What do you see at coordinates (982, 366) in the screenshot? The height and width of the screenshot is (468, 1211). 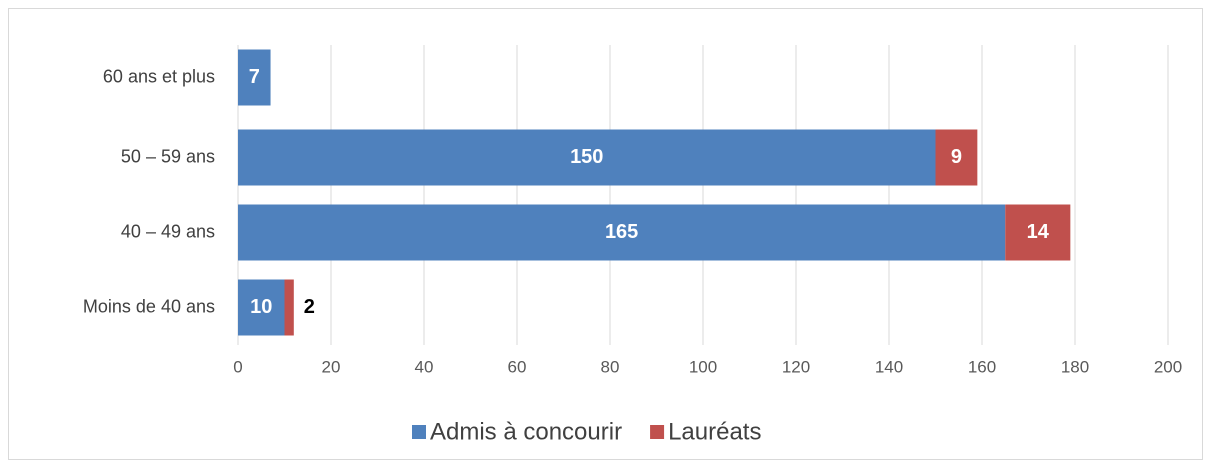 I see `x-tick-label: 160` at bounding box center [982, 366].